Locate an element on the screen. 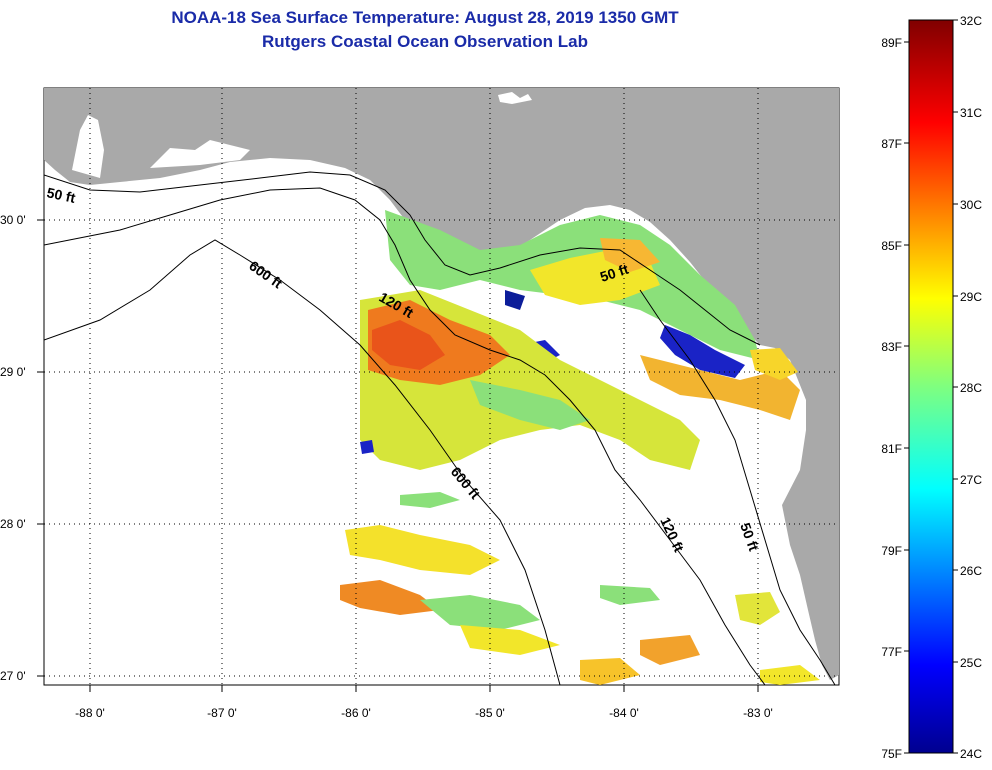  longitude-label: -84 0' is located at coordinates (624, 713).